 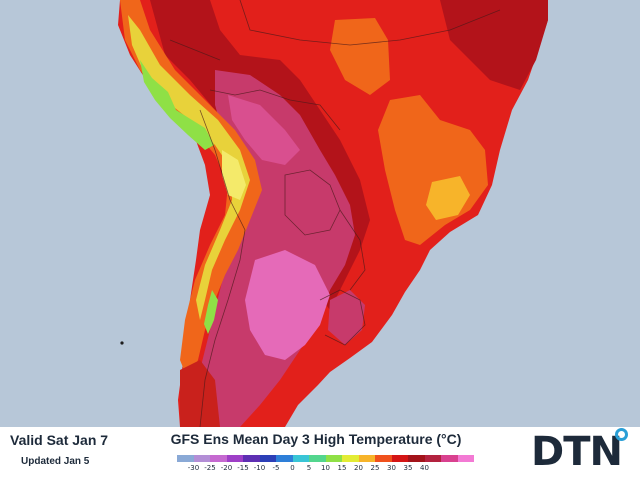 What do you see at coordinates (177, 105) in the screenshot?
I see `region-andes-green` at bounding box center [177, 105].